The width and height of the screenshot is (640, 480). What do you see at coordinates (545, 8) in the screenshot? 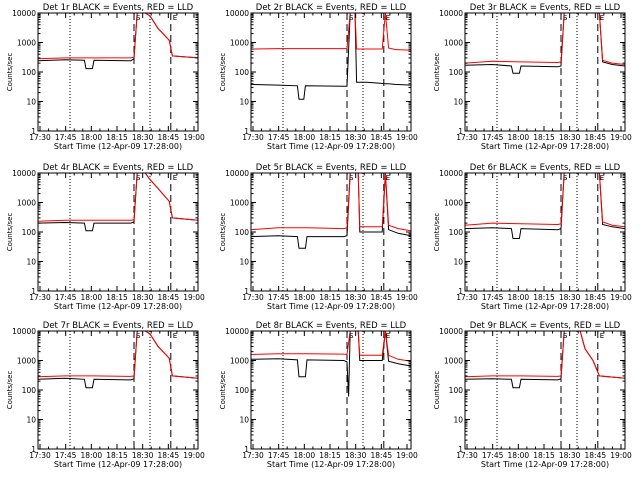
I see `panel-title: Det 3r BLACK = Events, RED = LLD` at bounding box center [545, 8].